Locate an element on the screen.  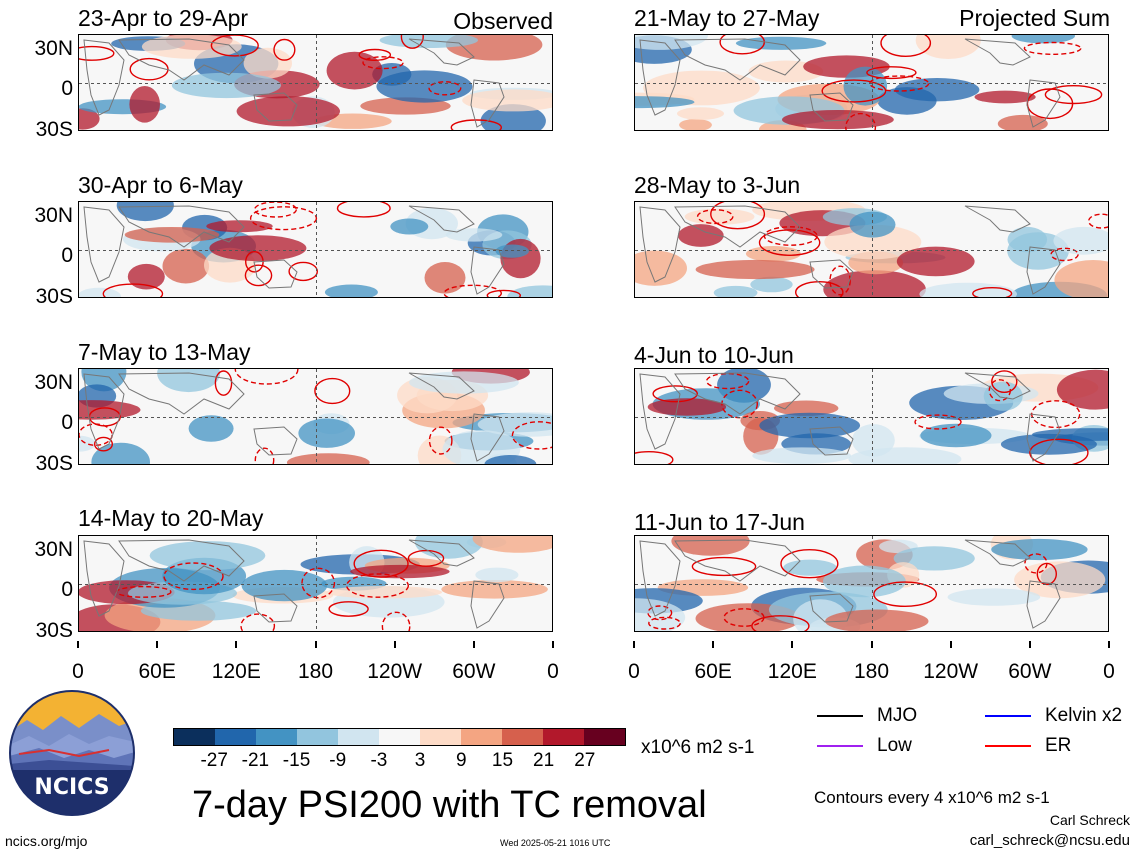
panel-title: 21-May to 27-May is located at coordinates (727, 18).